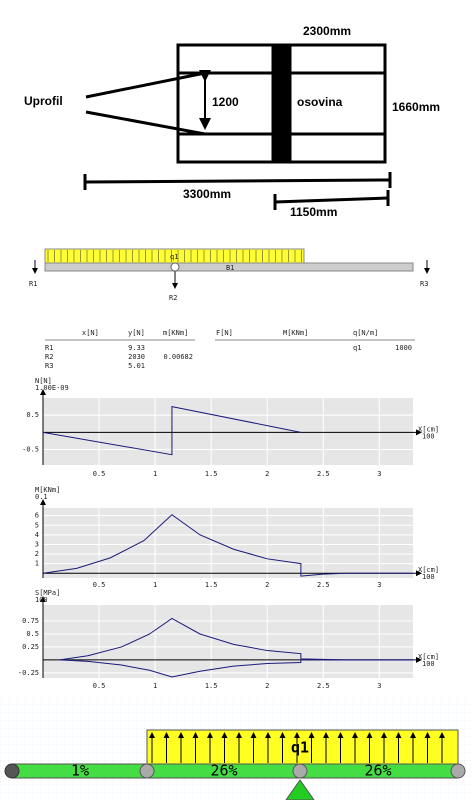 This screenshot has width=472, height=800. Describe the element at coordinates (136, 348) in the screenshot. I see `cell: 9.33` at that location.